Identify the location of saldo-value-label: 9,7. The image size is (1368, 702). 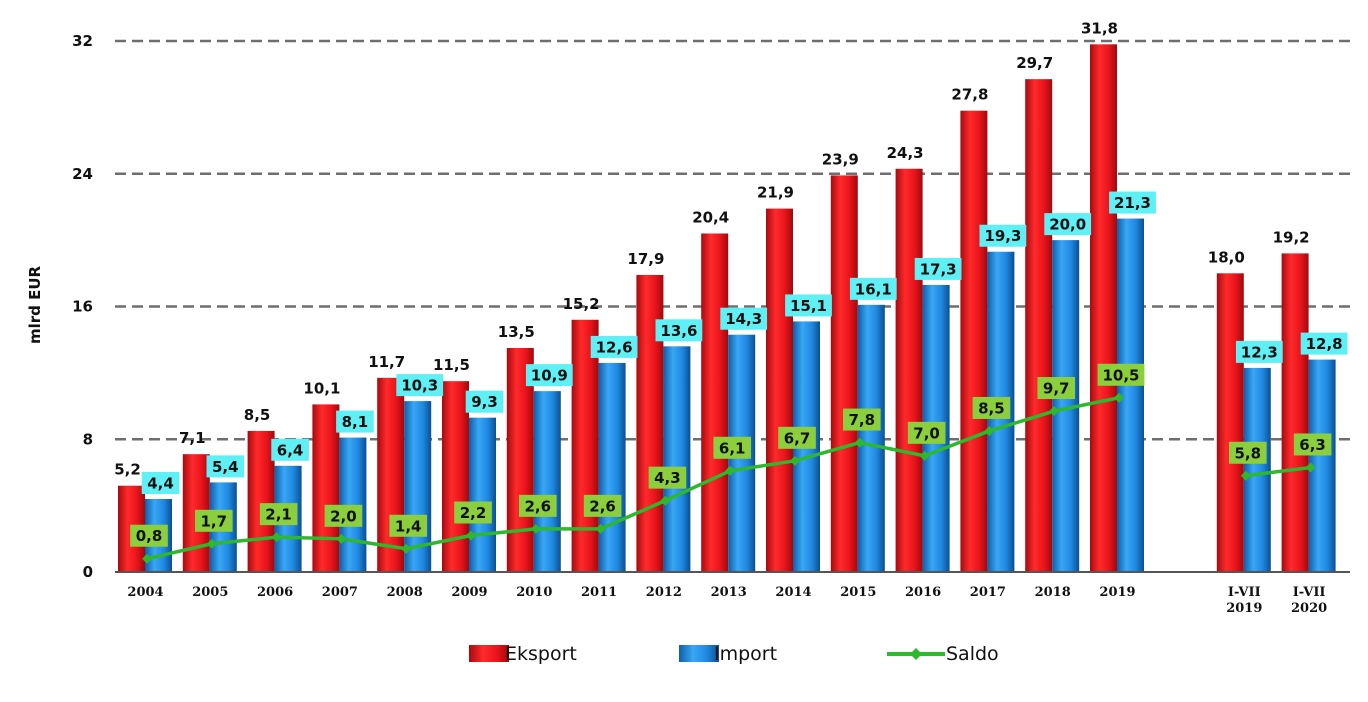
(1056, 389).